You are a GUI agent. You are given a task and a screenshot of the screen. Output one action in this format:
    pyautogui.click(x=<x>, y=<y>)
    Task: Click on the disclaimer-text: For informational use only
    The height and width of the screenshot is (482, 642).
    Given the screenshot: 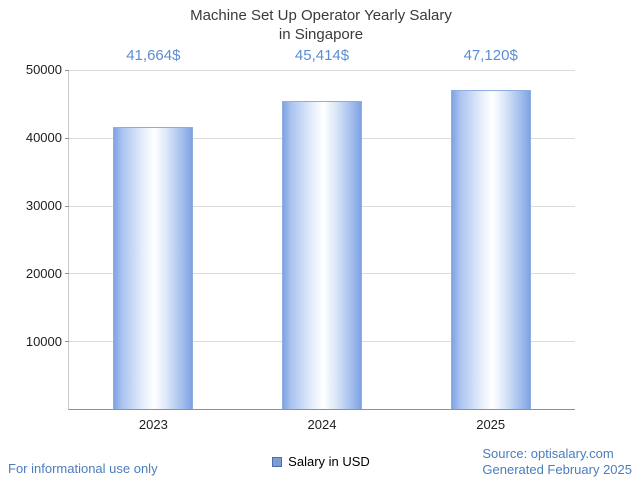 What is the action you would take?
    pyautogui.click(x=83, y=468)
    